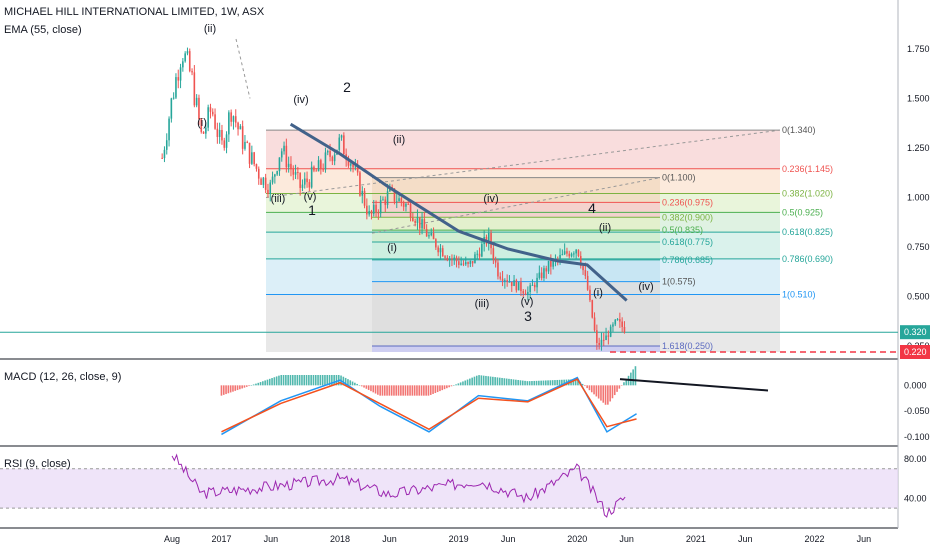  What do you see at coordinates (516, 349) in the screenshot?
I see `fib-zone-left` at bounding box center [516, 349].